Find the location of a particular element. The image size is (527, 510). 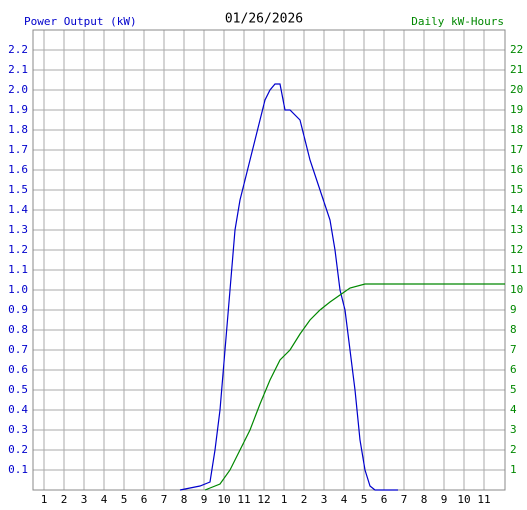

y-tick-label: 1.6 is located at coordinates (18, 169).